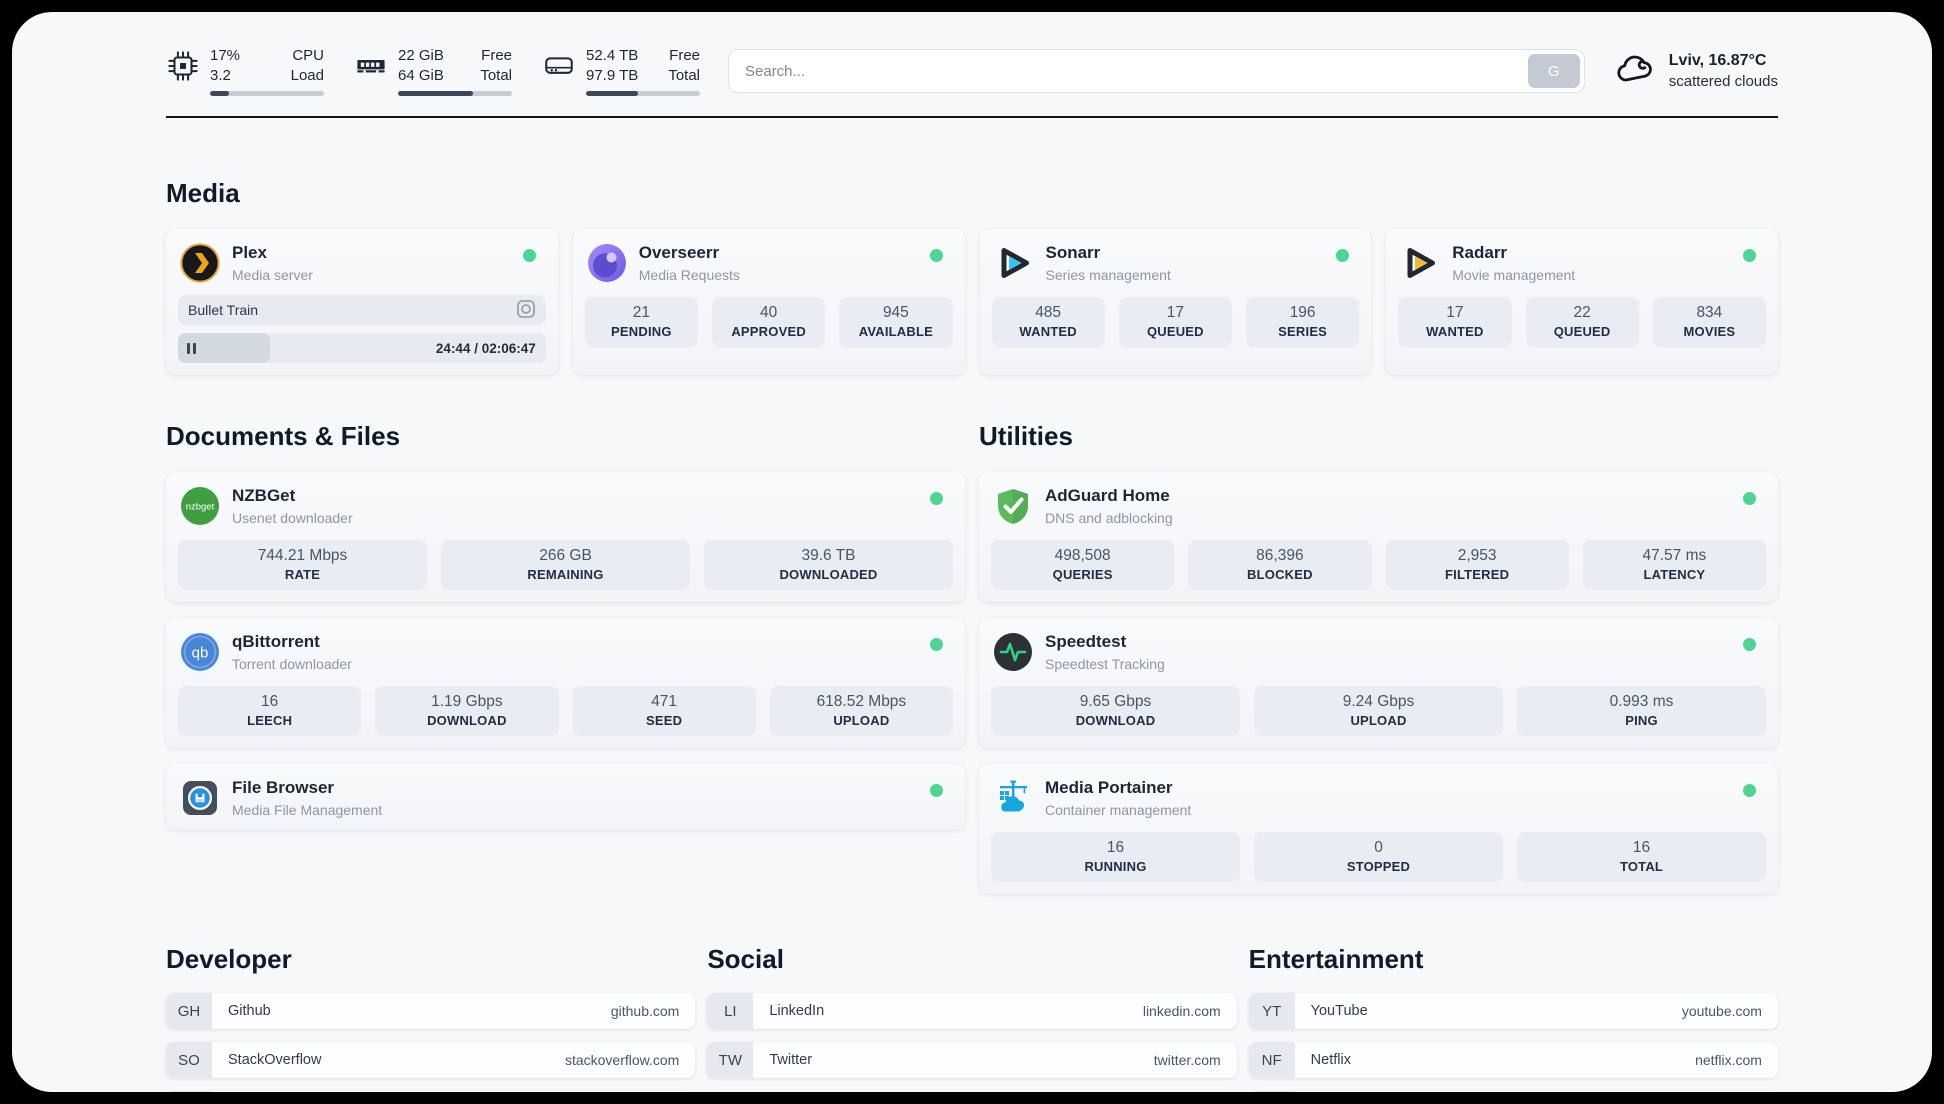 This screenshot has width=1944, height=1104. Describe the element at coordinates (1271, 1091) in the screenshot. I see `bookmark-abbr: RE` at that location.